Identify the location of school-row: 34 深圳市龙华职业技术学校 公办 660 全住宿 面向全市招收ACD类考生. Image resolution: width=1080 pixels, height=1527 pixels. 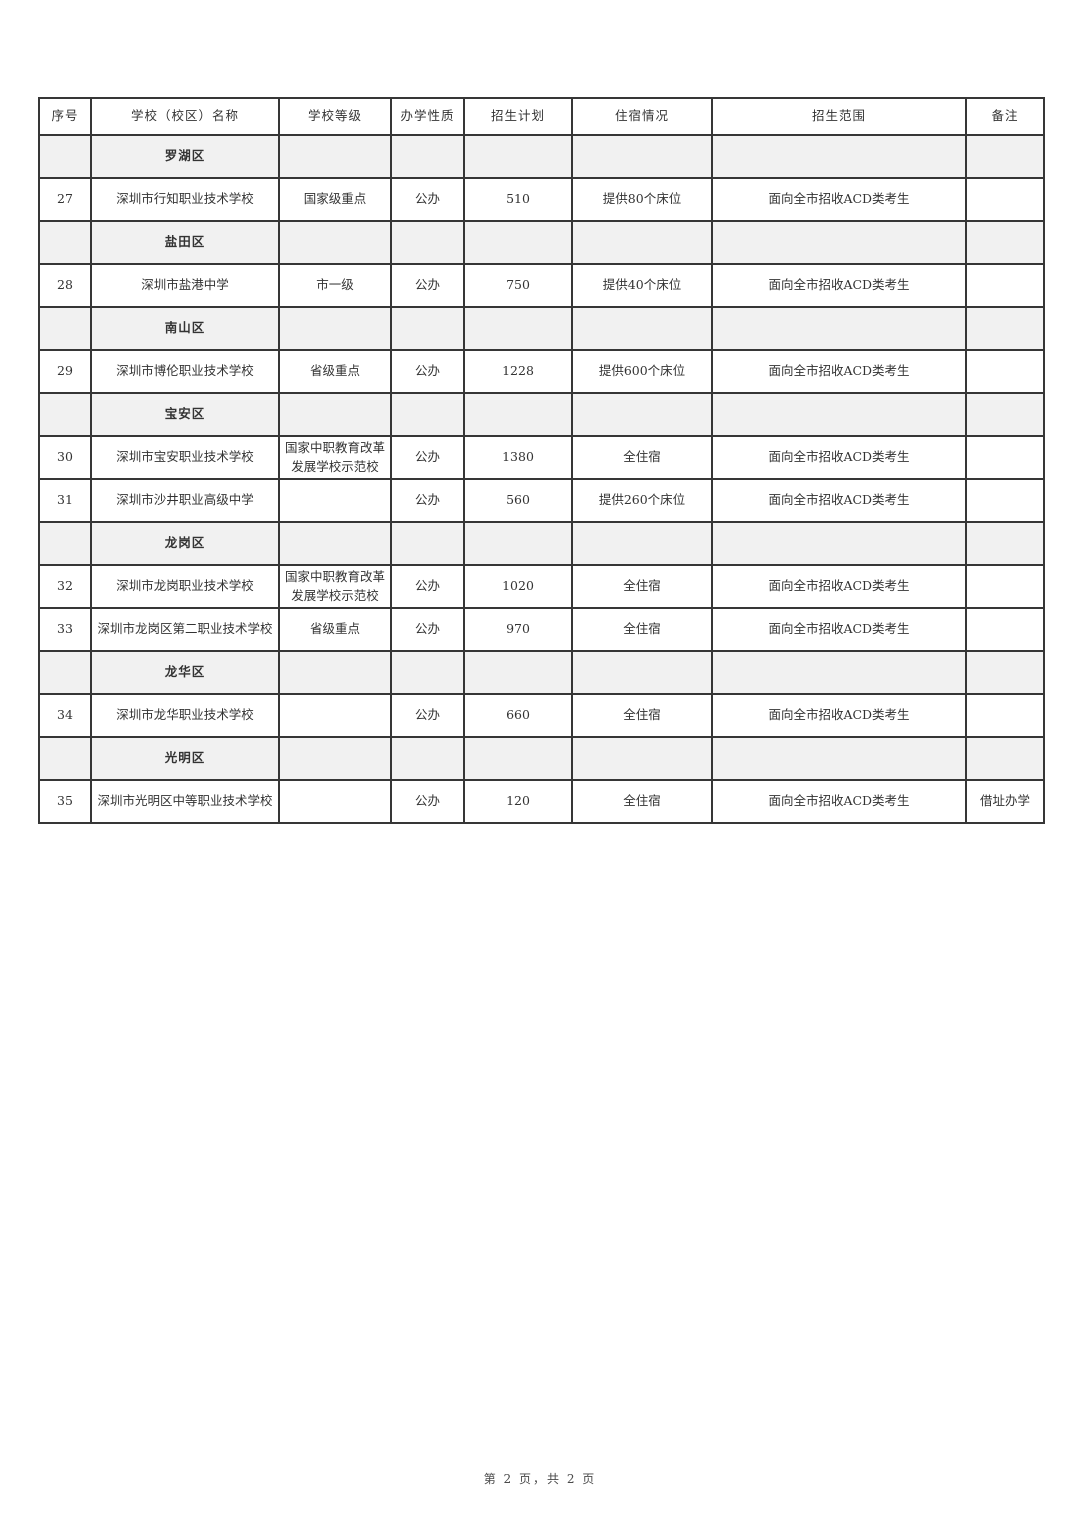
(541, 715).